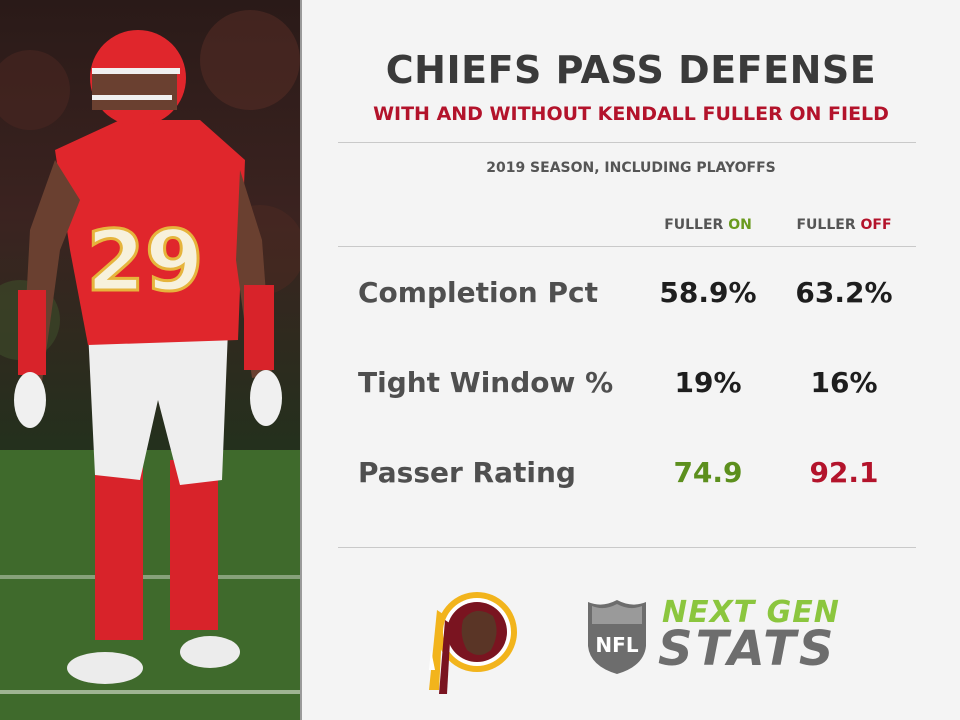 The height and width of the screenshot is (720, 960). I want to click on bottom-divider, so click(627, 547).